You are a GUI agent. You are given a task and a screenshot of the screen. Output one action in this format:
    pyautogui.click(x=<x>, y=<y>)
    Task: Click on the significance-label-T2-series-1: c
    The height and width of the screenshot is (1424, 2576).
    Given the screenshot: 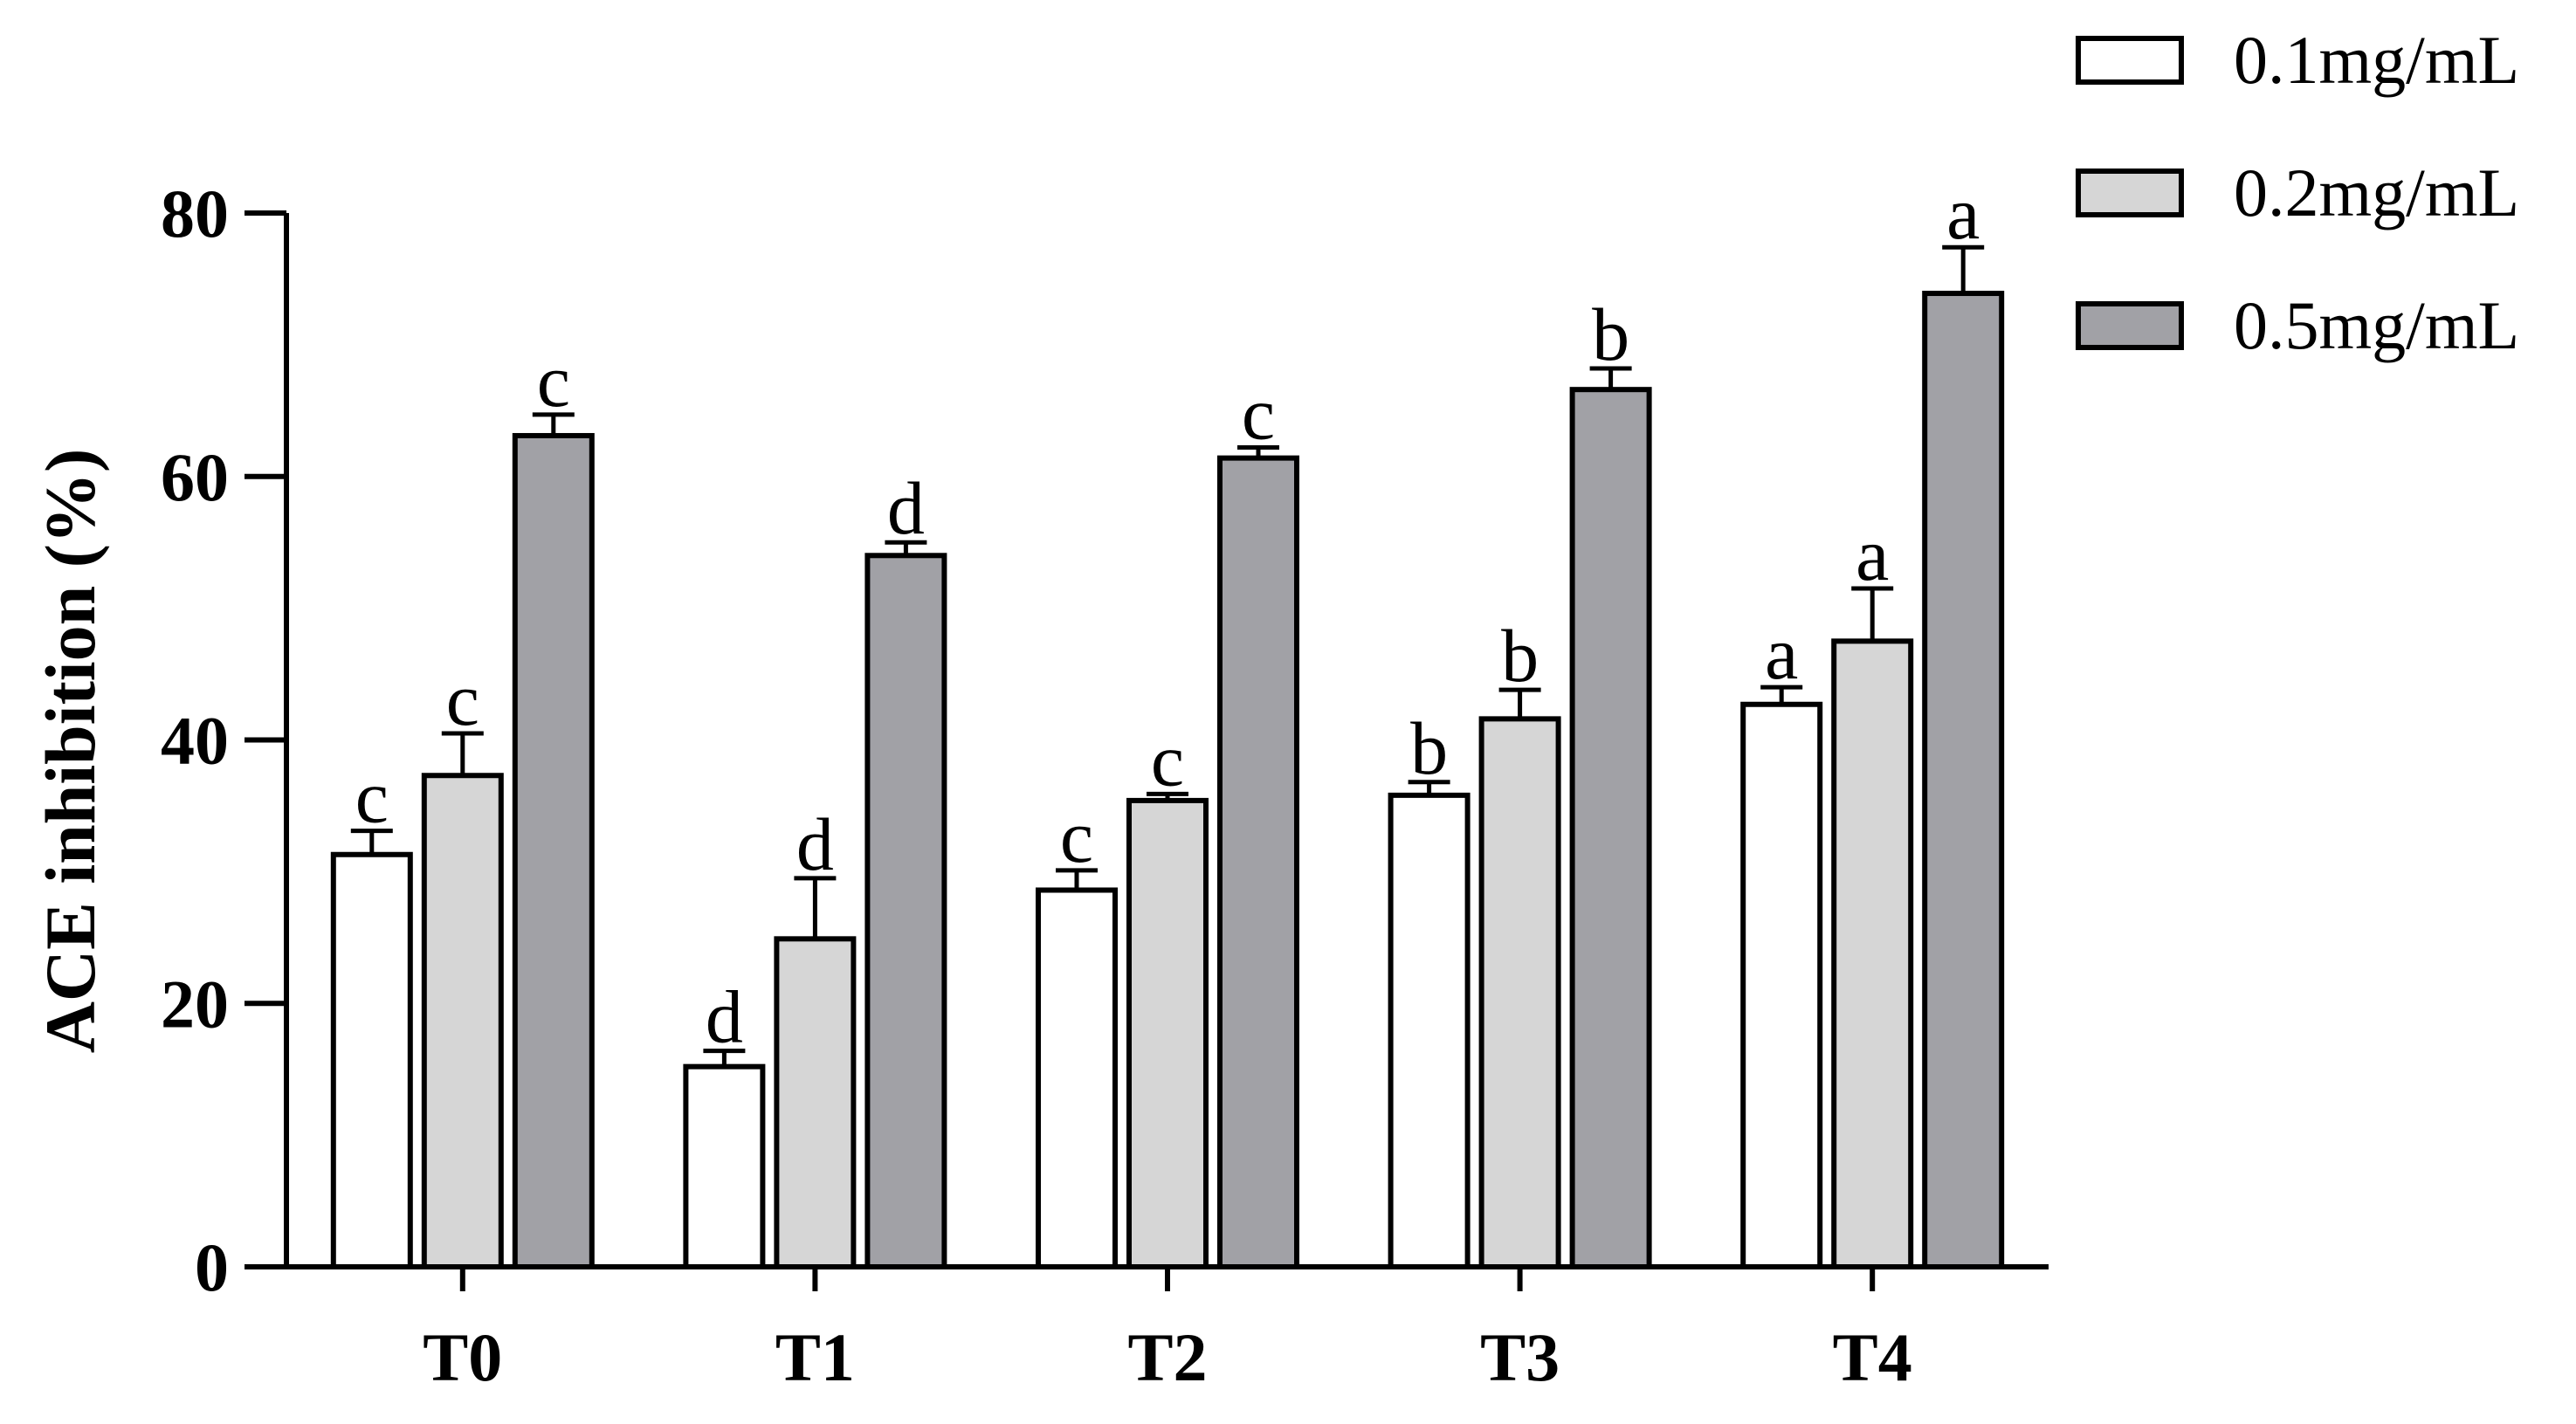 What is the action you would take?
    pyautogui.click(x=1167, y=759)
    